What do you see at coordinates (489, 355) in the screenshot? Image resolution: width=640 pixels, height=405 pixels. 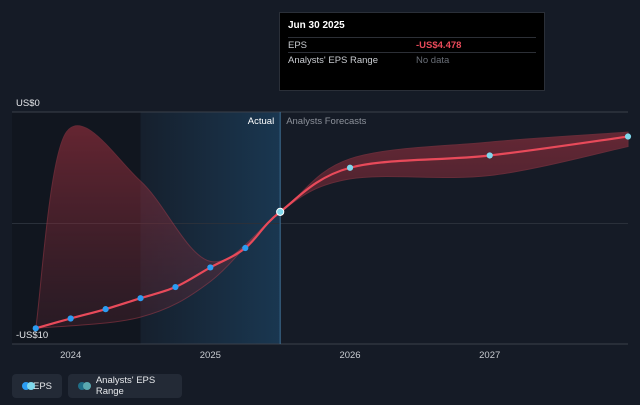 I see `x-tick-label-2027: 2027` at bounding box center [489, 355].